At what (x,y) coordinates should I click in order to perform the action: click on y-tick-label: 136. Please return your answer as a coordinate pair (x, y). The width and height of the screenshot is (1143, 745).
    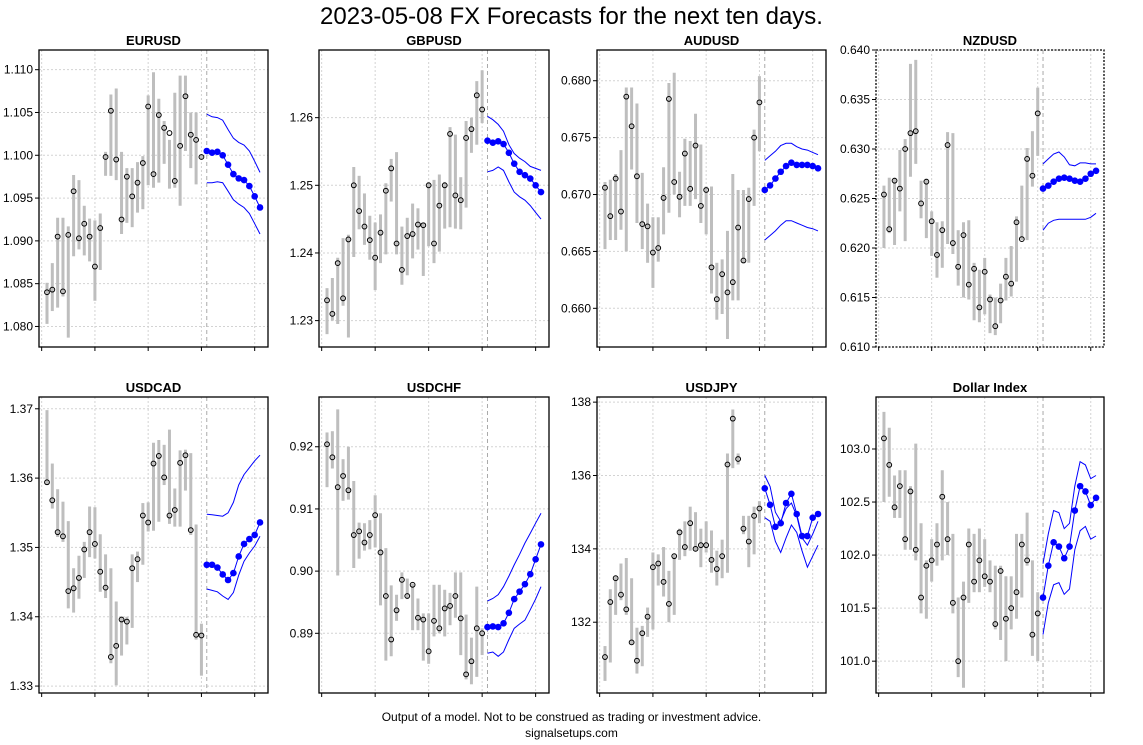
    Looking at the image, I should click on (581, 475).